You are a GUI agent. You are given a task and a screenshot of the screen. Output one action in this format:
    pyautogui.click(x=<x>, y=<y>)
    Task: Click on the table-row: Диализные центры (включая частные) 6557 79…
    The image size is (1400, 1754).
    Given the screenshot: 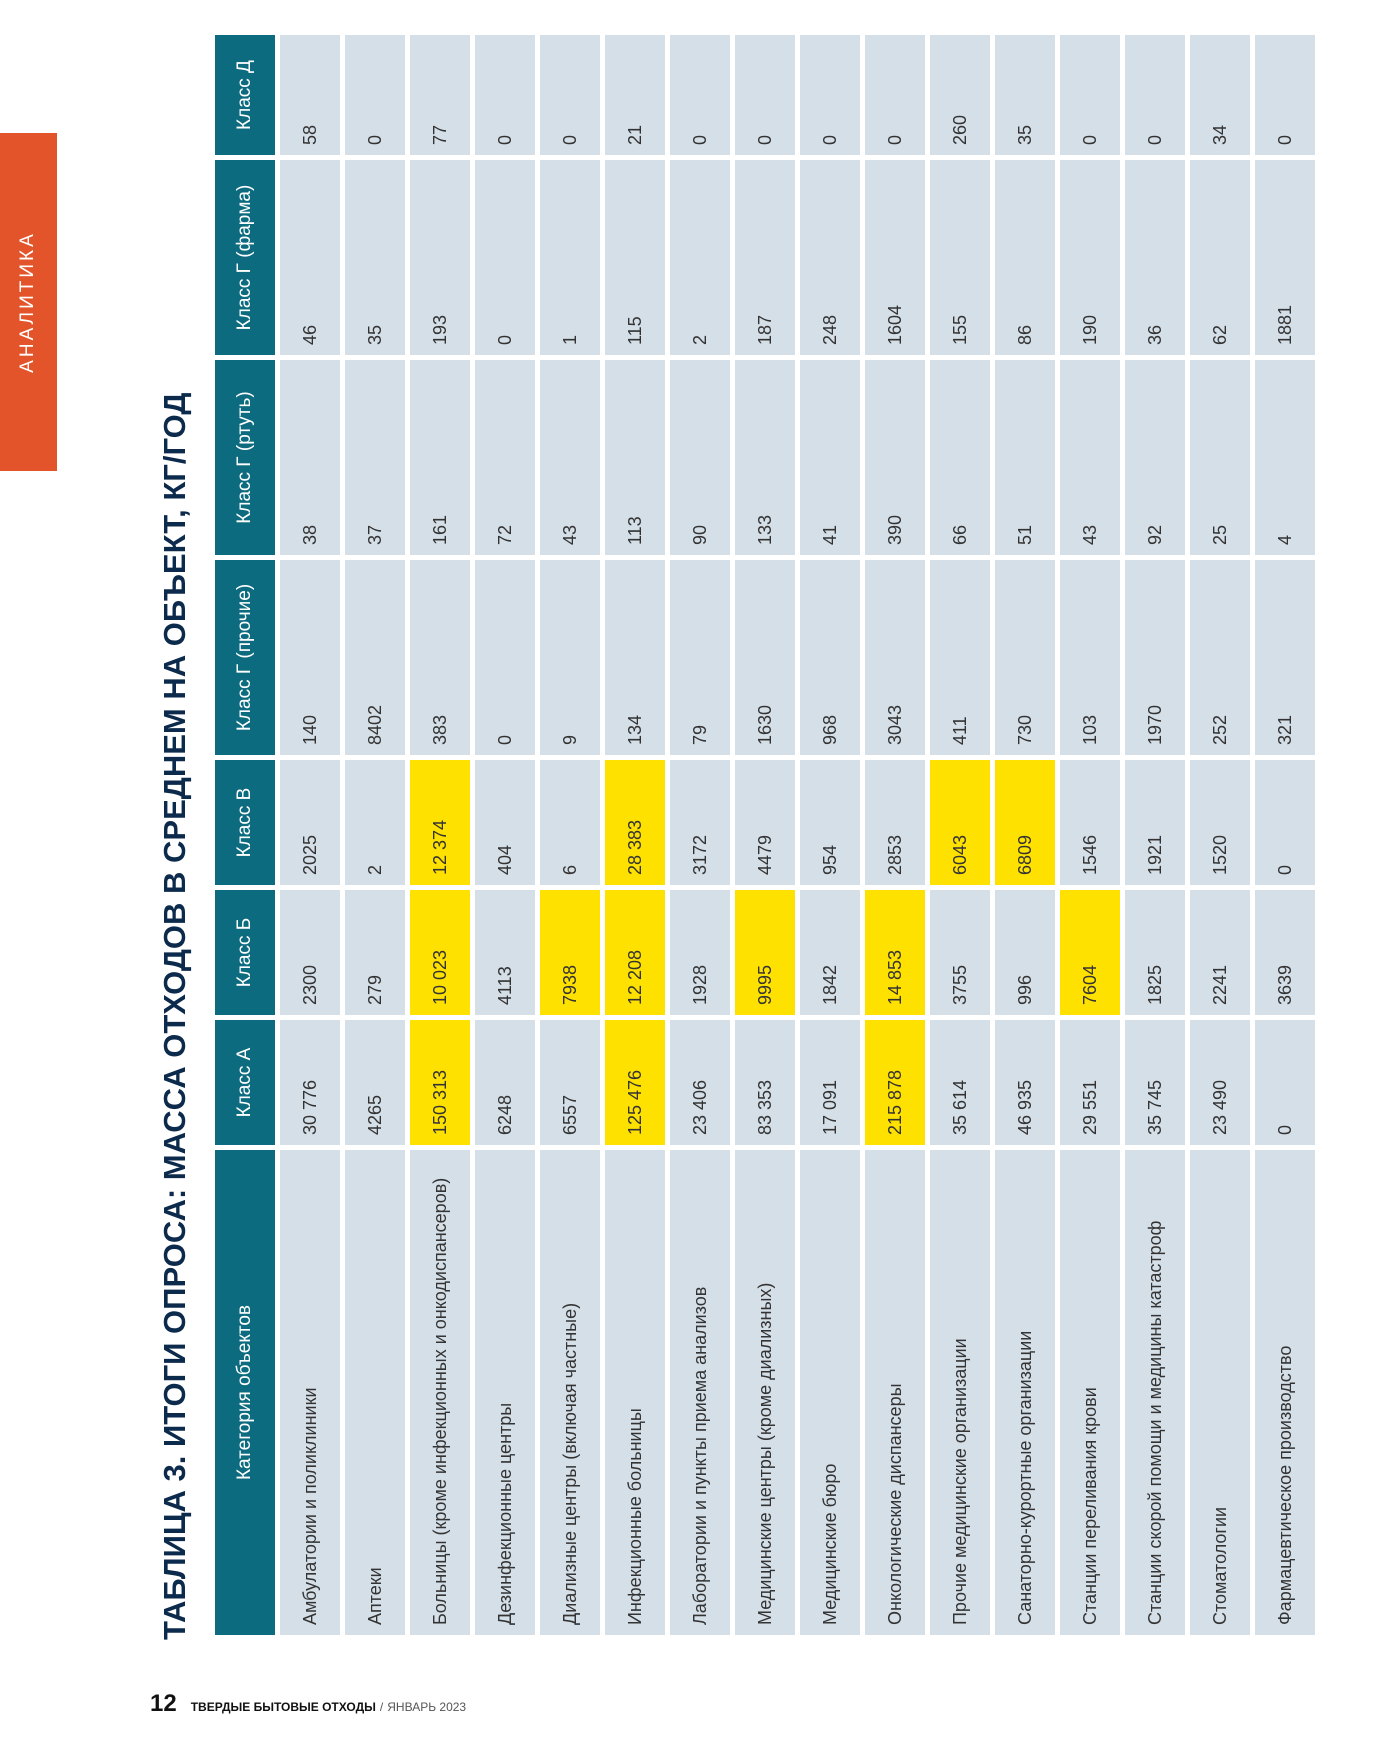 What is the action you would take?
    pyautogui.click(x=570, y=835)
    